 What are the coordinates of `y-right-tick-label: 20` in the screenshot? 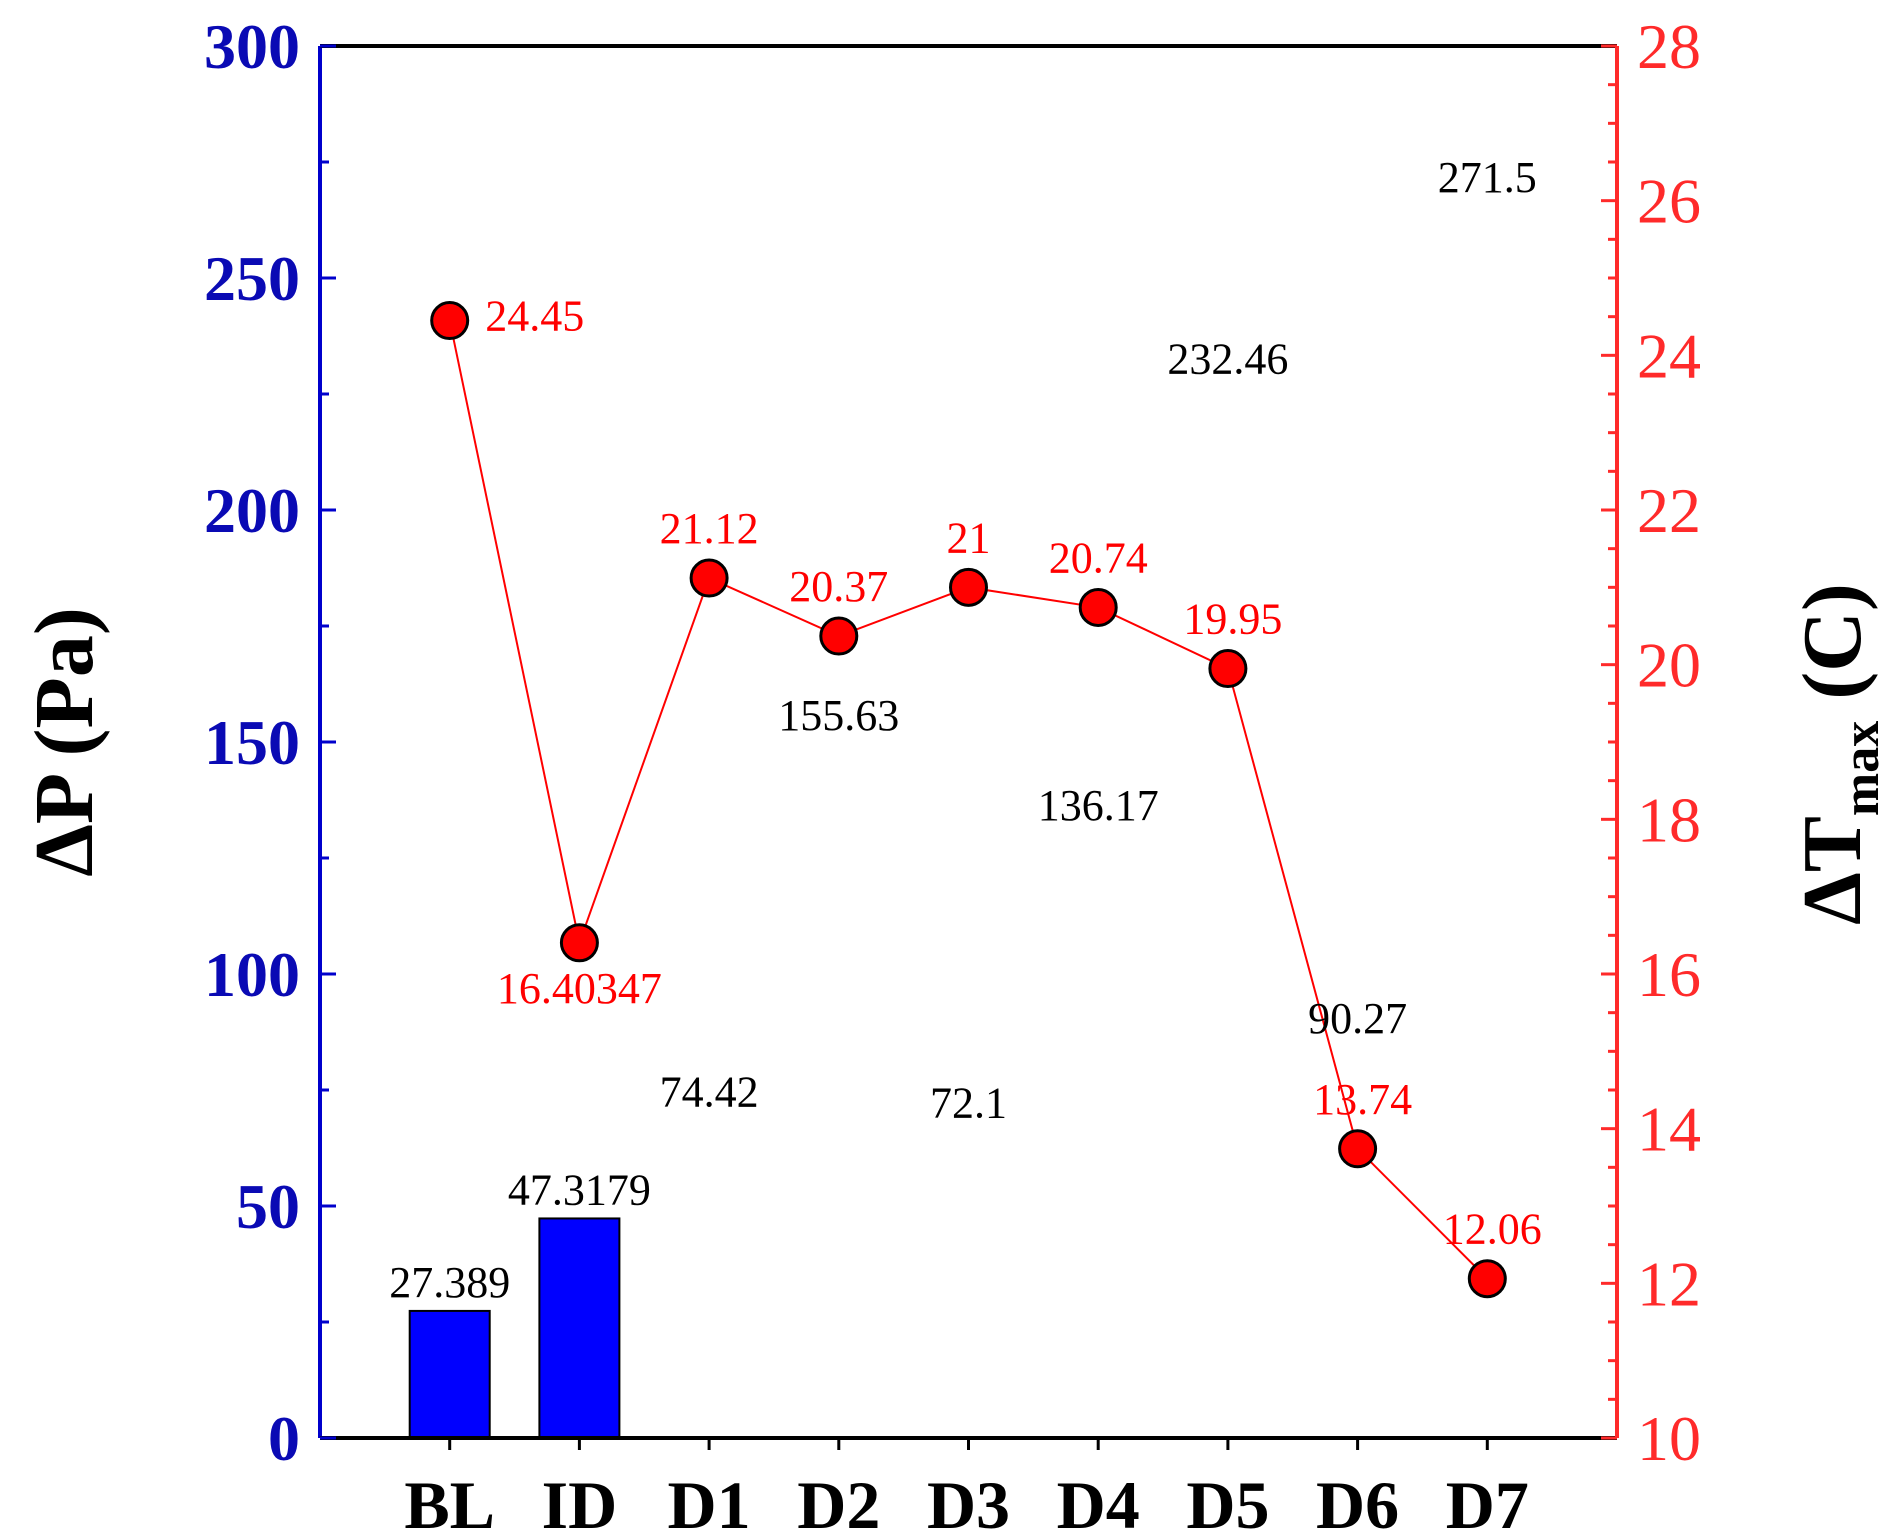 It's located at (1669, 665).